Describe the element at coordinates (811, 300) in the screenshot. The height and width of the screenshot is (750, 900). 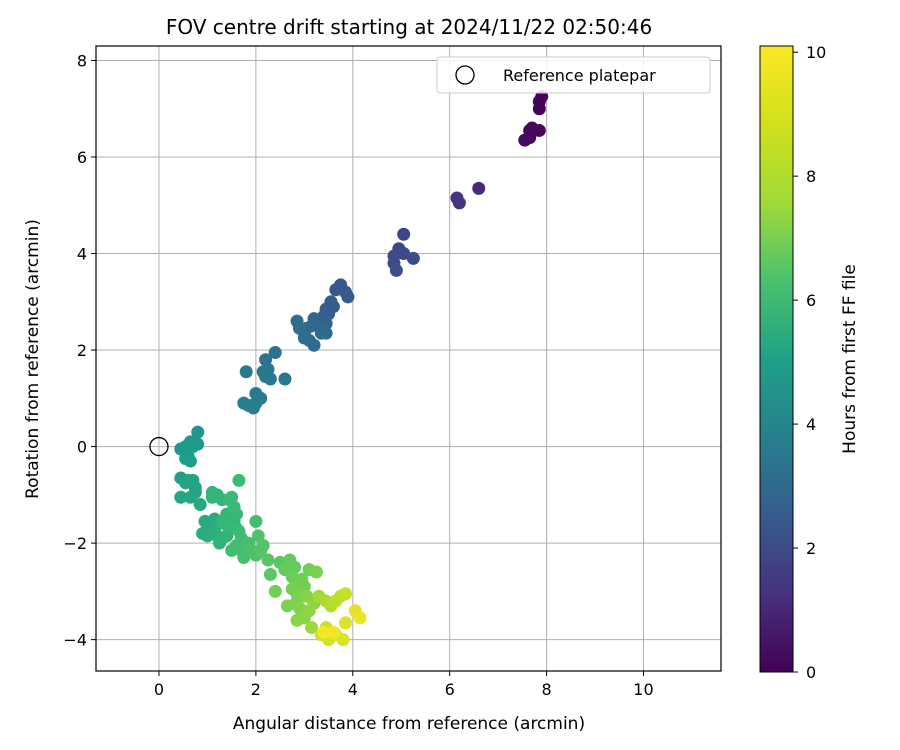
I see `colorbar-tick-label: 6` at that location.